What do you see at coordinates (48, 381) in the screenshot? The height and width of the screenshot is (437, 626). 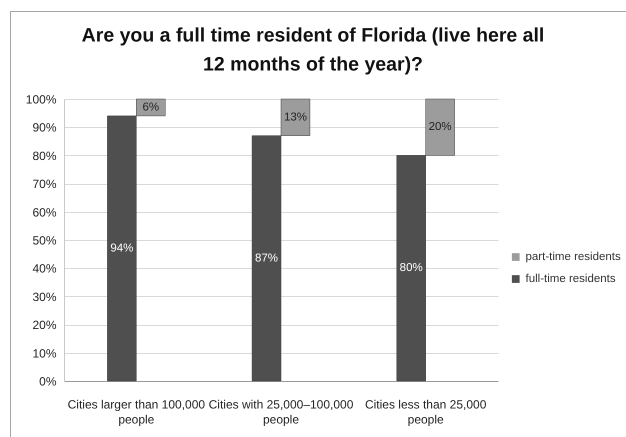 I see `y-tick-label: 0%` at bounding box center [48, 381].